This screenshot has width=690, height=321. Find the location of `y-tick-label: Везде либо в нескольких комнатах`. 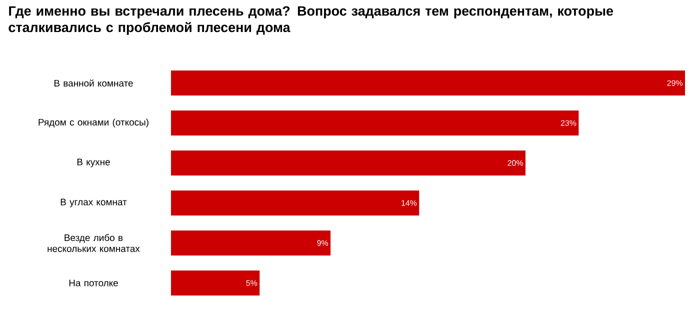

y-tick-label: Везде либо в нескольких комнатах is located at coordinates (94, 243).